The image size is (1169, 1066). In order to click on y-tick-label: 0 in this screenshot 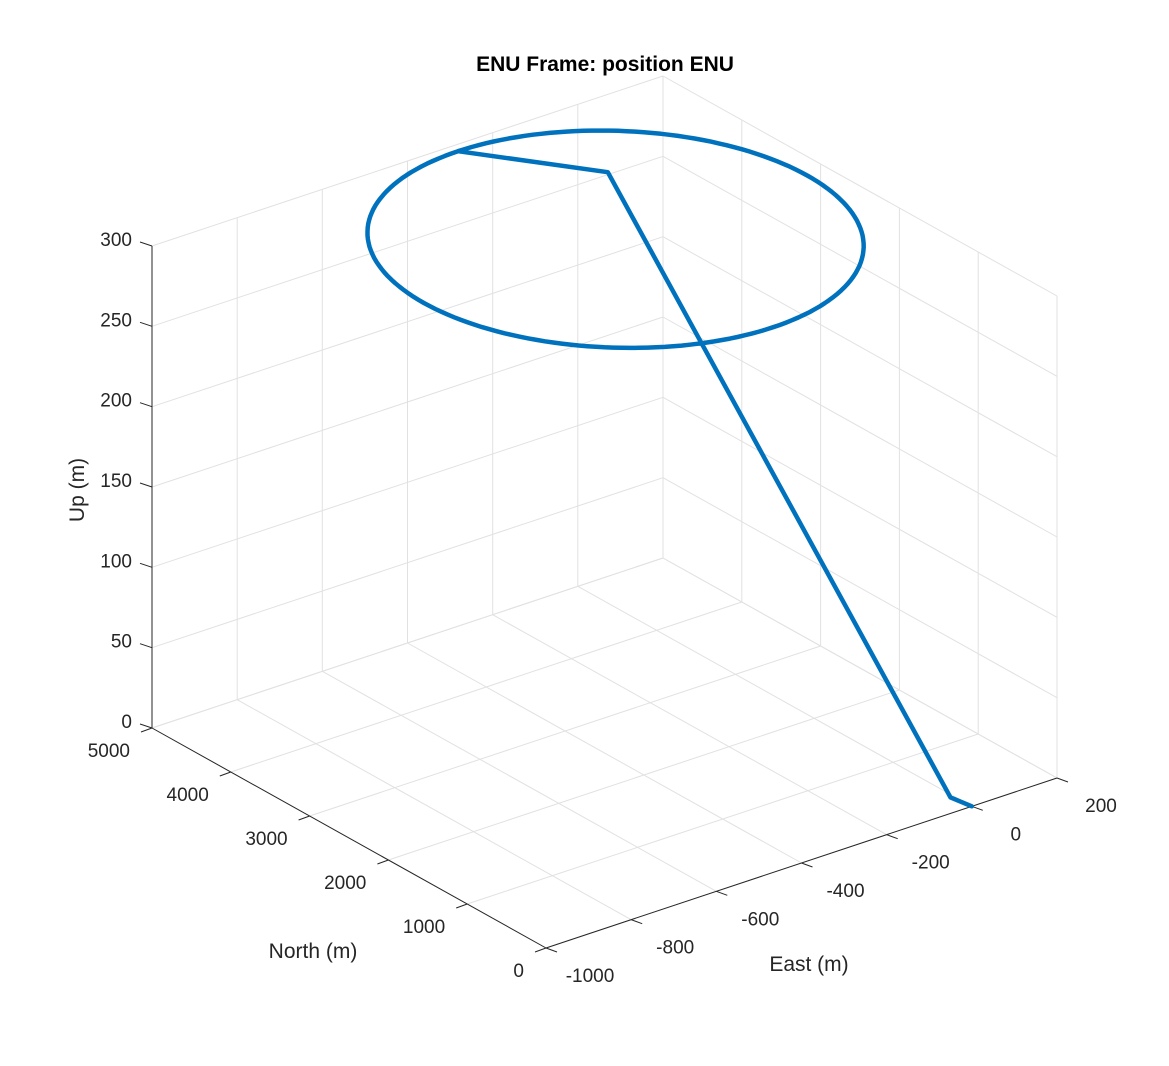, I will do `click(518, 971)`.